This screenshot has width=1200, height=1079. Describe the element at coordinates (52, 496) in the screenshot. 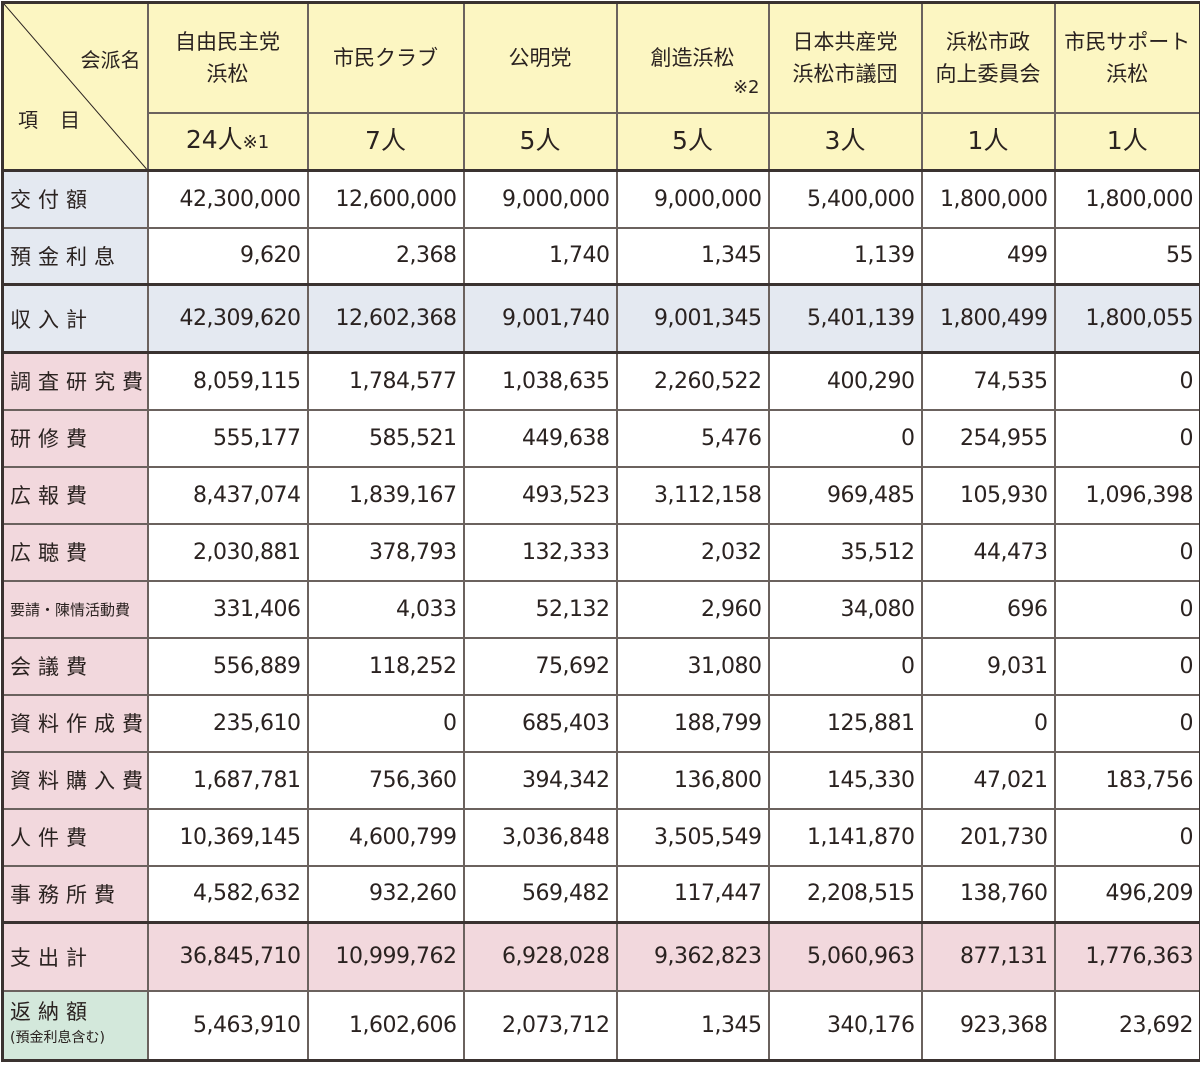

I see `row-label-text: 広報費` at that location.